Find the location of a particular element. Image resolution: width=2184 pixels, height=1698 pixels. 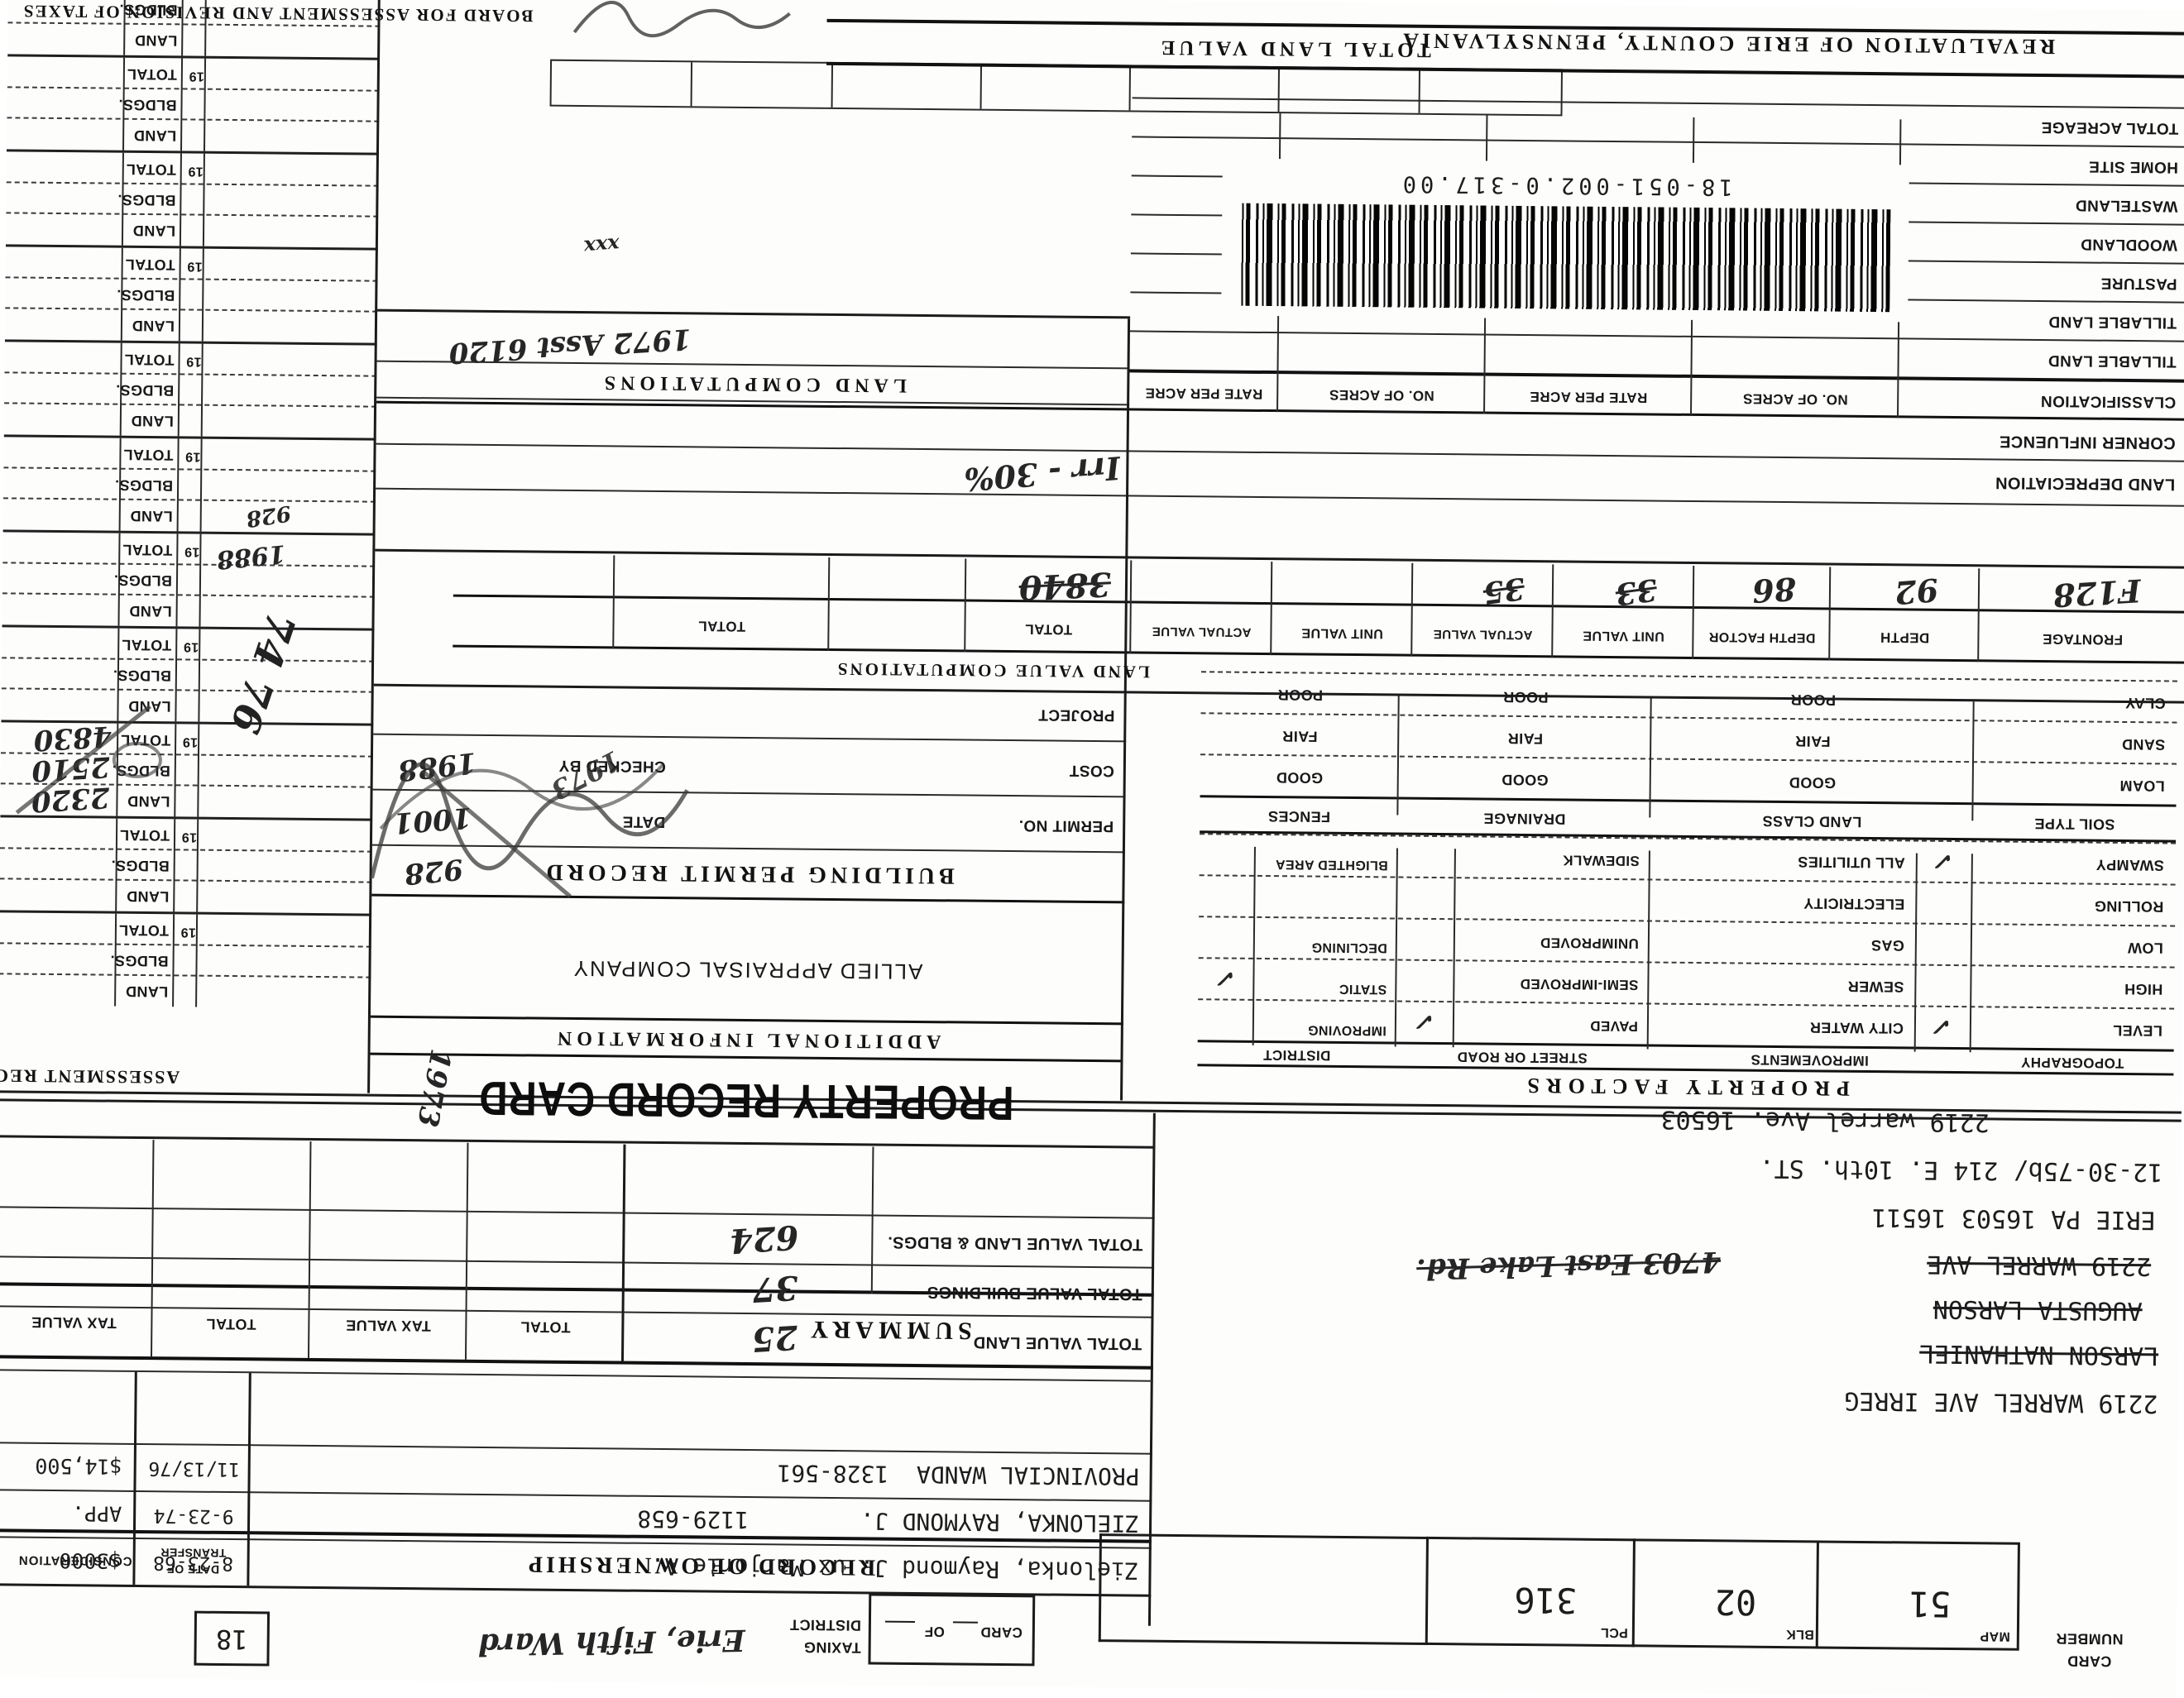

pcl-value: 316 is located at coordinates (1546, 1600).